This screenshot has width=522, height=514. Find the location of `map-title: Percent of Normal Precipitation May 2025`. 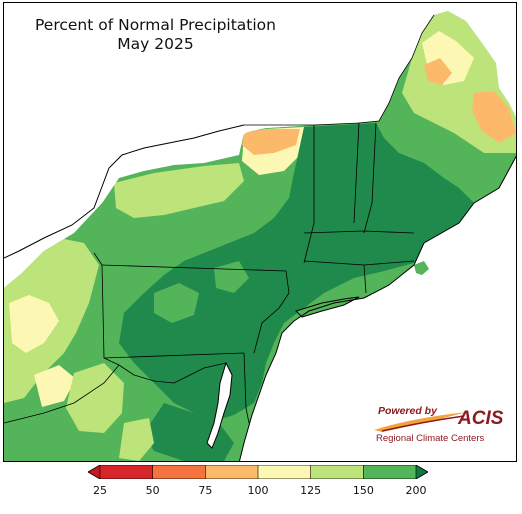

map-title: Percent of Normal Precipitation May 2025 is located at coordinates (155, 35).